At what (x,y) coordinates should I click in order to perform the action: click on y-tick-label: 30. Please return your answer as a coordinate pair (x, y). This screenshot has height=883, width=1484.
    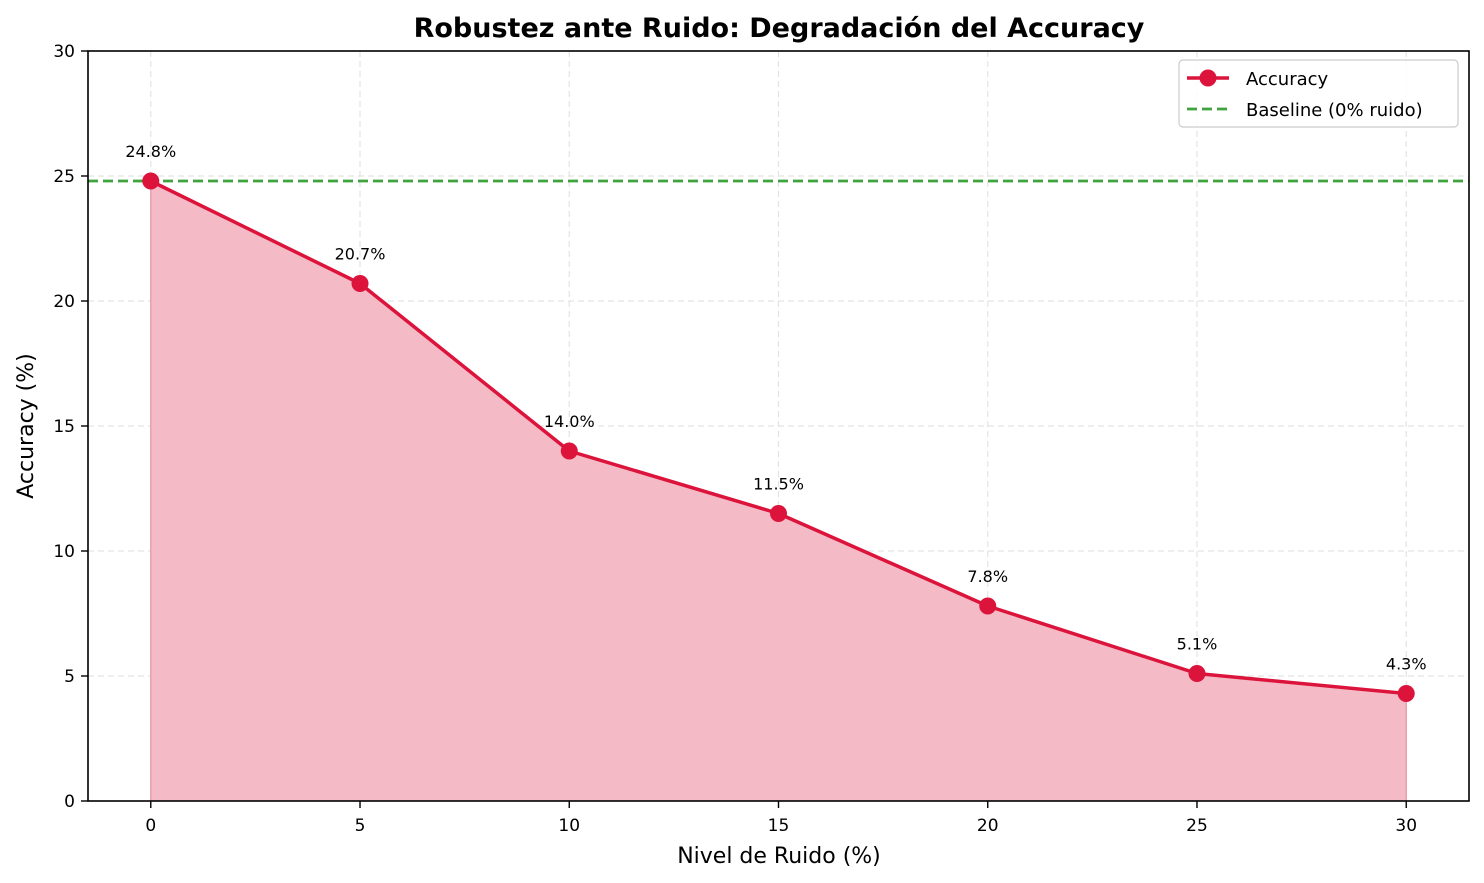
    Looking at the image, I should click on (64, 52).